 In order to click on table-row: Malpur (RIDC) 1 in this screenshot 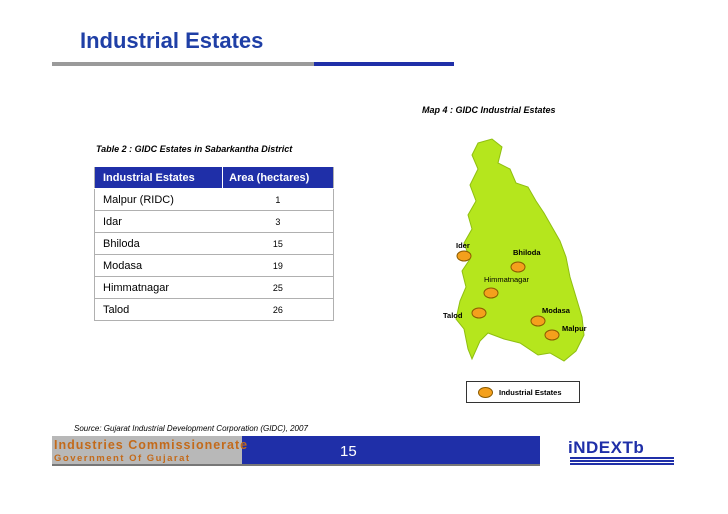, I will do `click(214, 199)`.